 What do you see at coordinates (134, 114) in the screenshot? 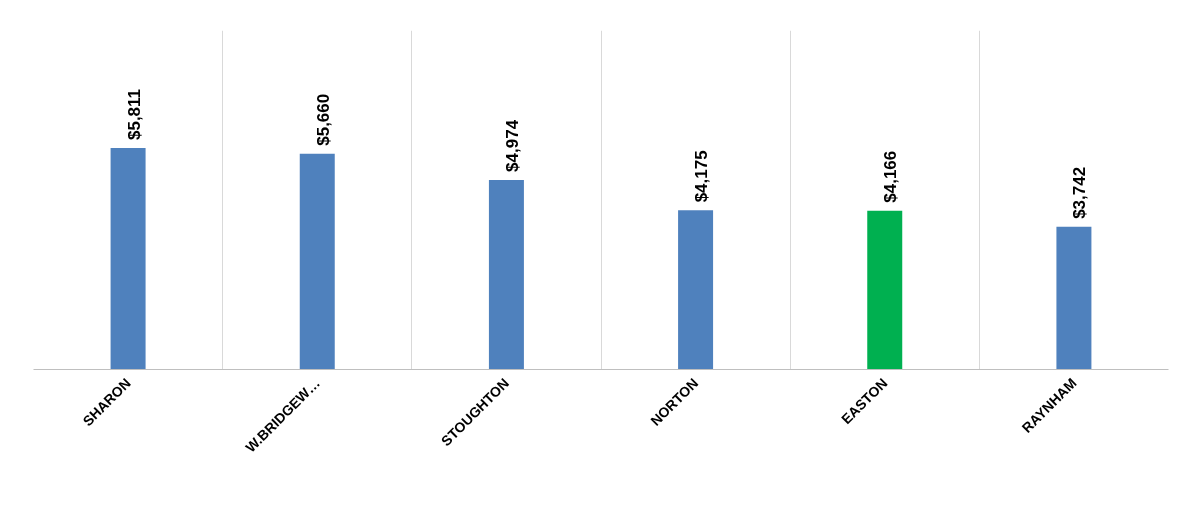
I see `data-label: $5,811` at bounding box center [134, 114].